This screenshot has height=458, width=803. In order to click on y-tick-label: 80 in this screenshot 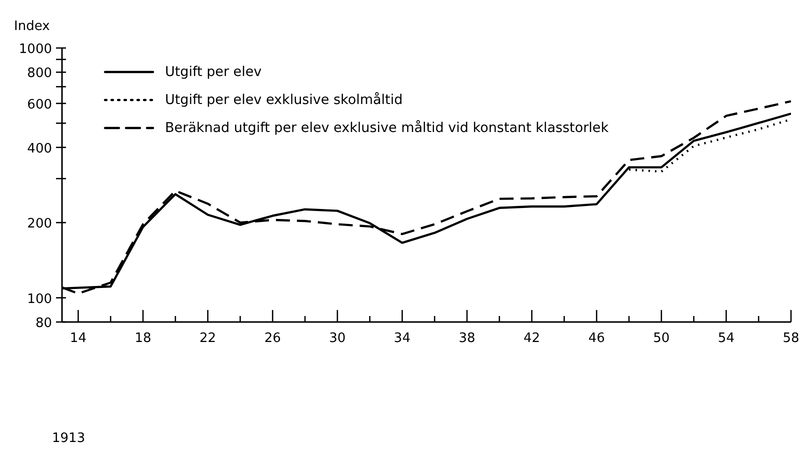, I will do `click(43, 323)`.